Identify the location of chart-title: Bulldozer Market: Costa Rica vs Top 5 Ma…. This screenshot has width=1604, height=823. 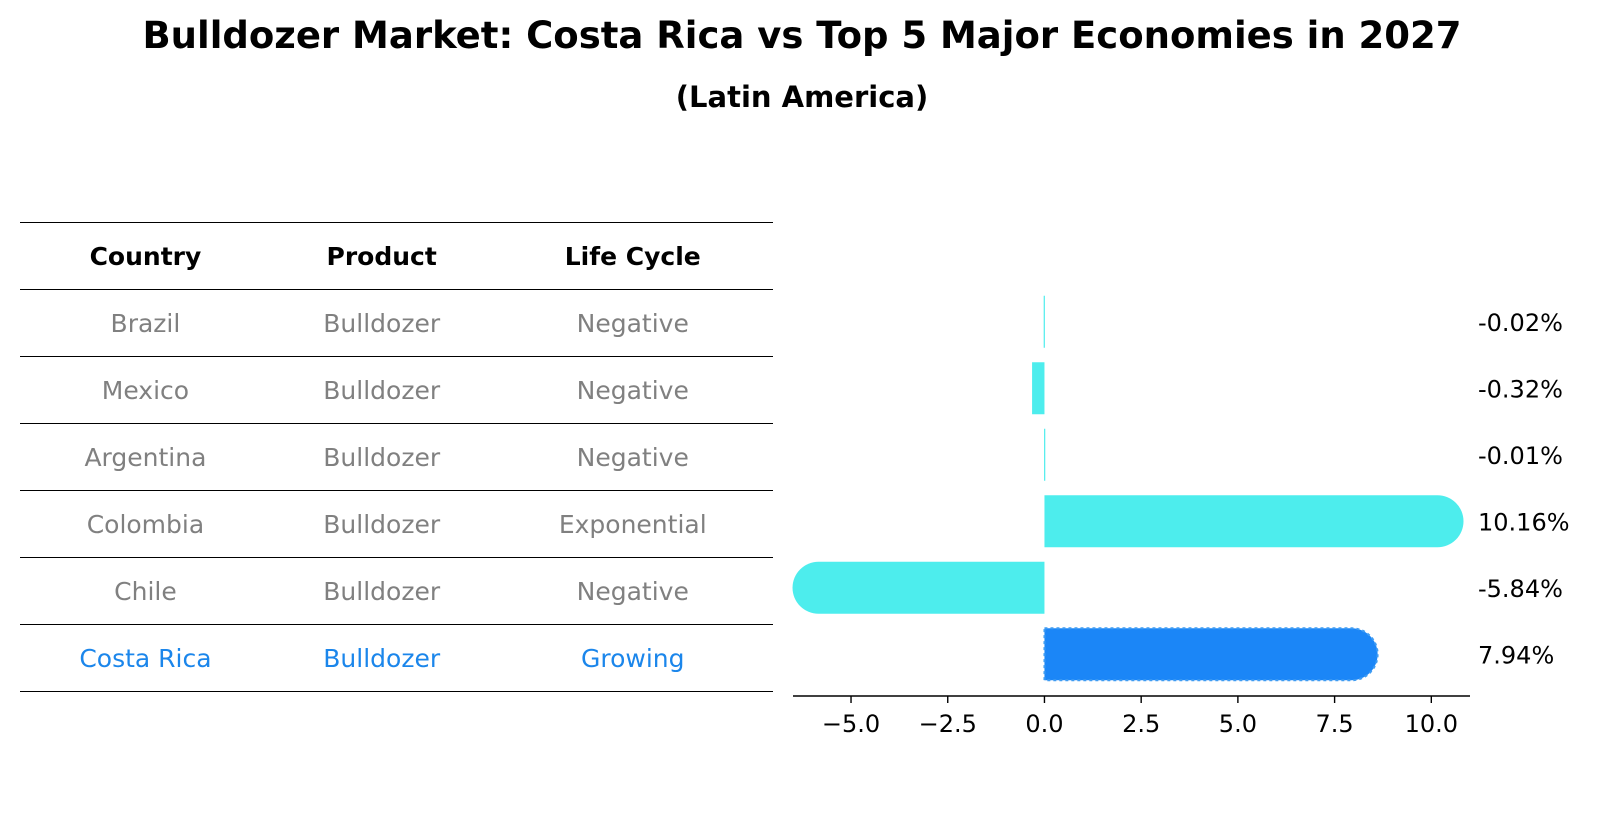
(802, 35).